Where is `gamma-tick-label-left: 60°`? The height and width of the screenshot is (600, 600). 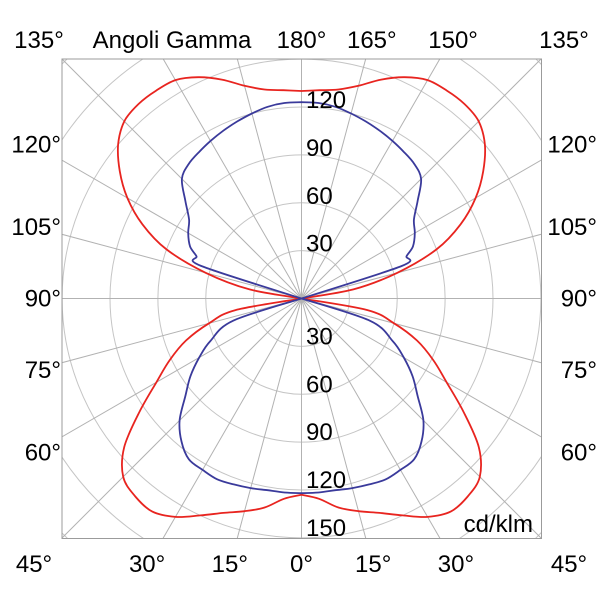
gamma-tick-label-left: 60° is located at coordinates (43, 452).